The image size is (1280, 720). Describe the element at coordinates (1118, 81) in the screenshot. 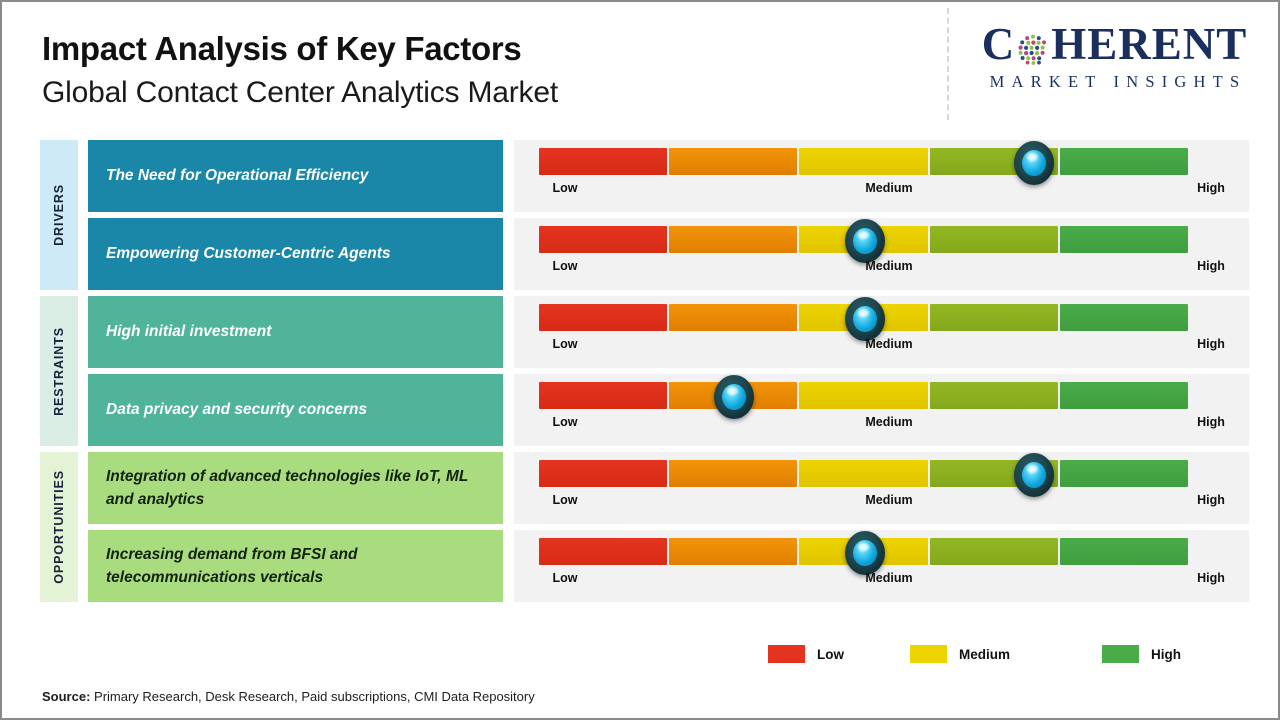

I see `logo-tagline: MARKET INSIGHTS` at that location.